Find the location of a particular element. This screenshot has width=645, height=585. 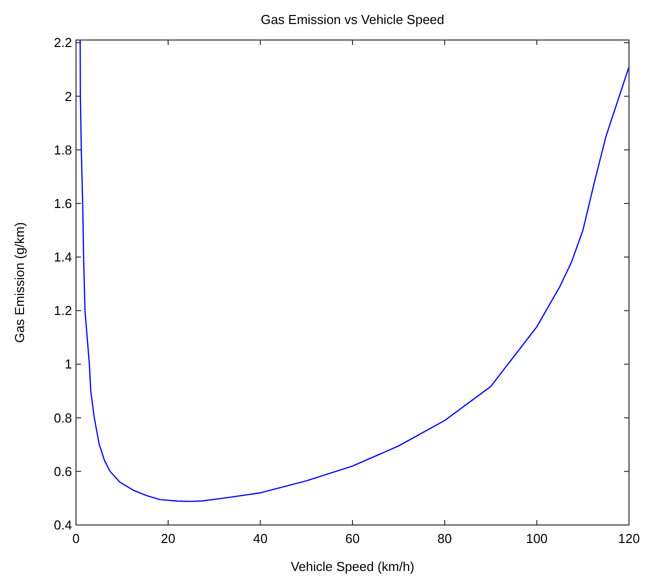

x-tick-label: 0 is located at coordinates (76, 538).